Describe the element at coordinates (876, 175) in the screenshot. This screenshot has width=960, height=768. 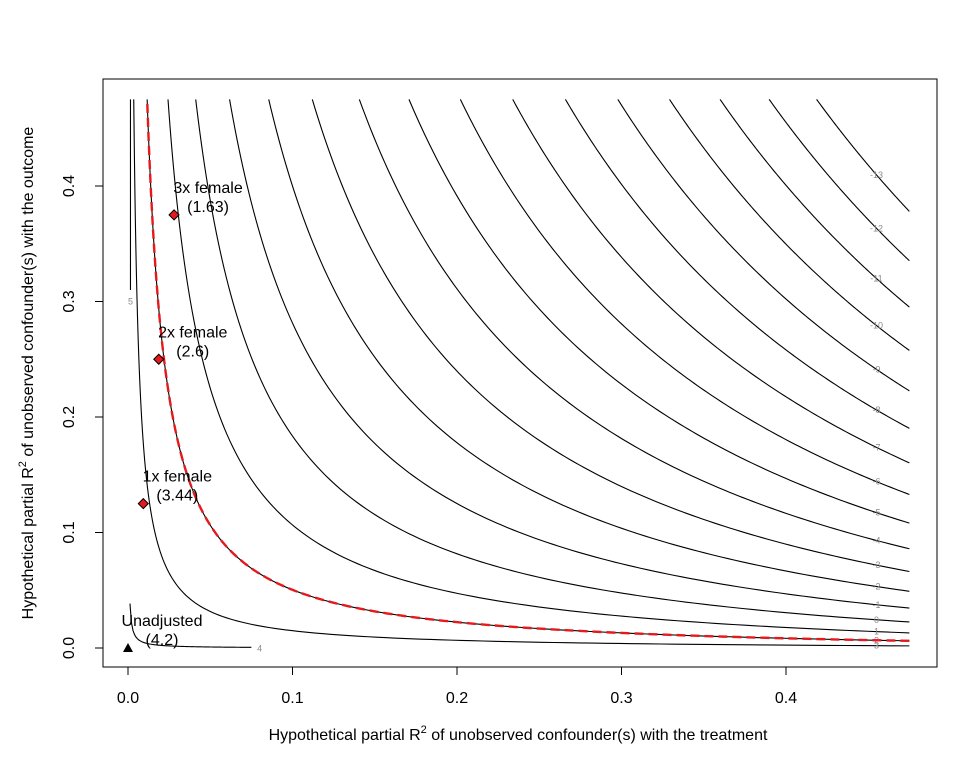
I see `contour-label: -13` at that location.